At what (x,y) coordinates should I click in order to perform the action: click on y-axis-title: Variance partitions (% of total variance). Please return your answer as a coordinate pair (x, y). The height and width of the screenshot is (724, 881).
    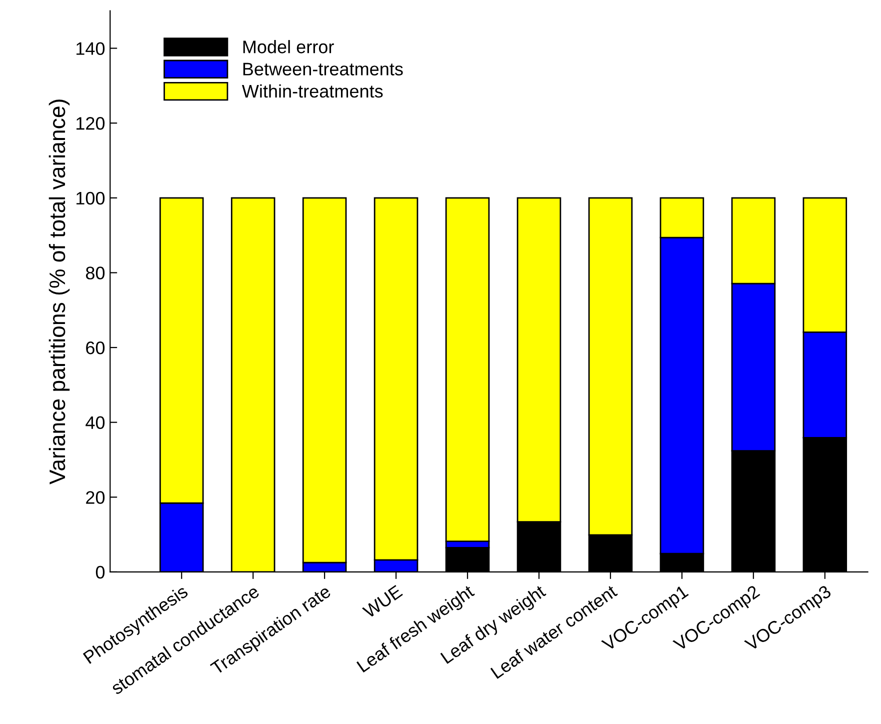
    Looking at the image, I should click on (59, 292).